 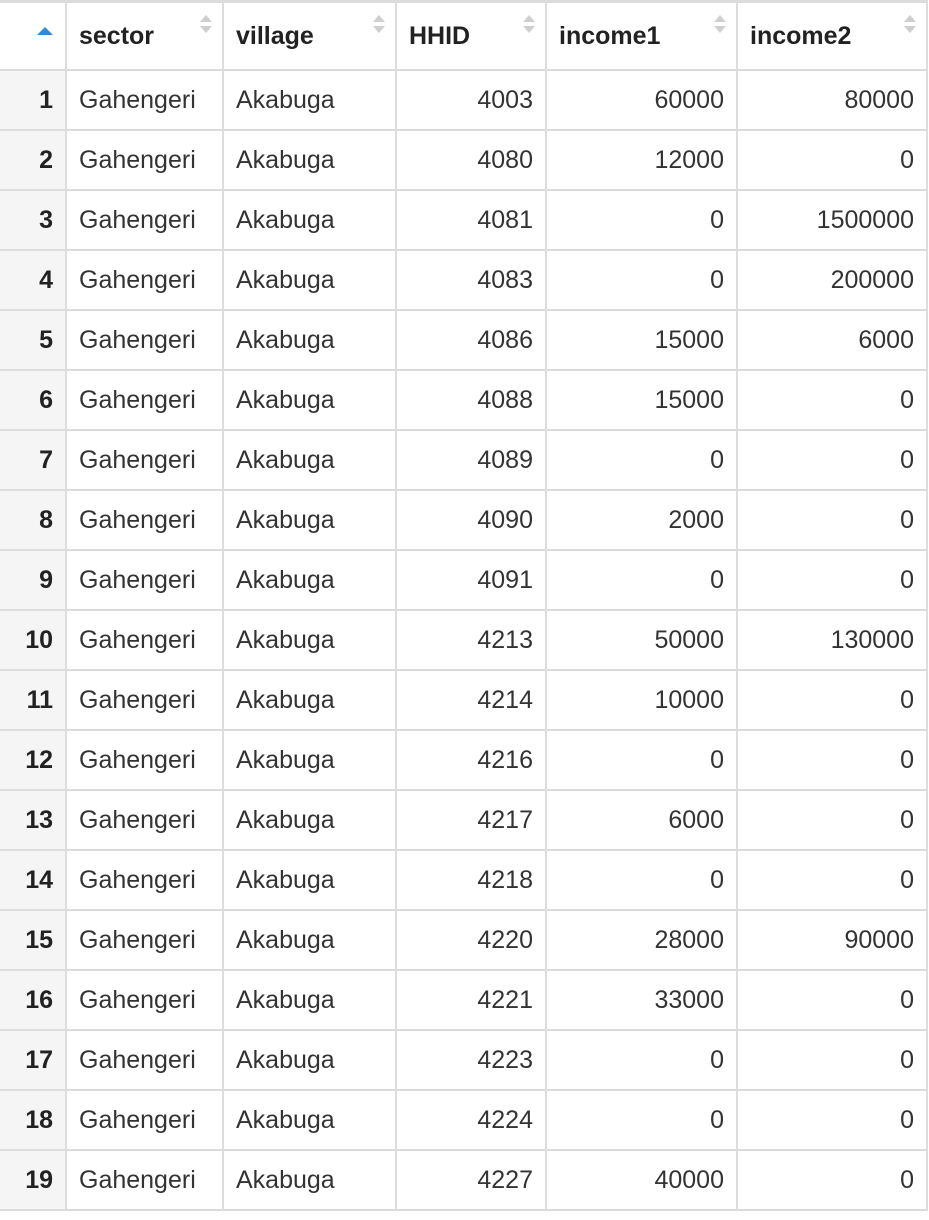 I want to click on table-row: 8 Gahengeri Akabuga 4090 2000 0, so click(x=464, y=520).